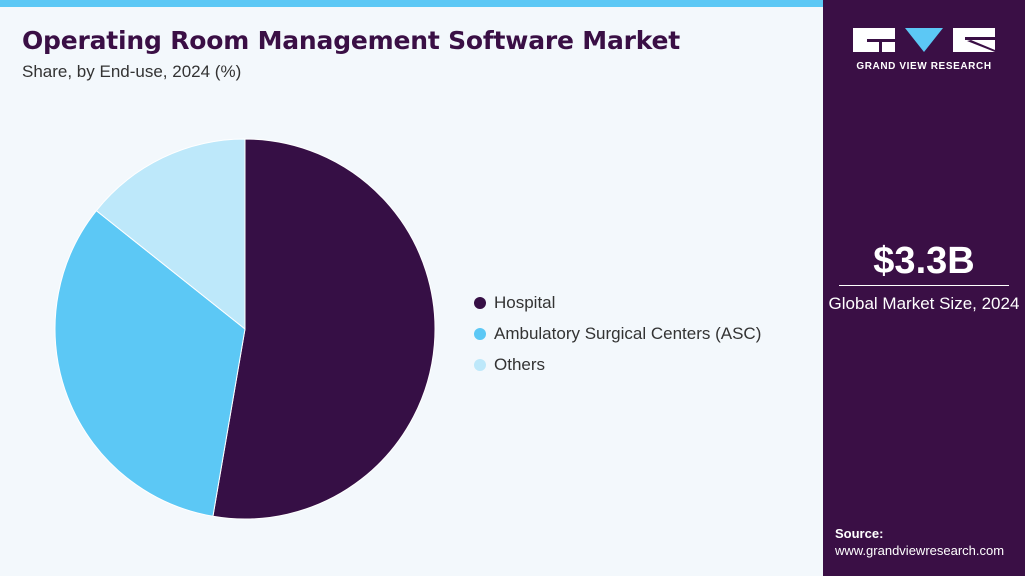 The width and height of the screenshot is (1025, 576). I want to click on logo-text: GRAND VIEW RESEARCH, so click(924, 66).